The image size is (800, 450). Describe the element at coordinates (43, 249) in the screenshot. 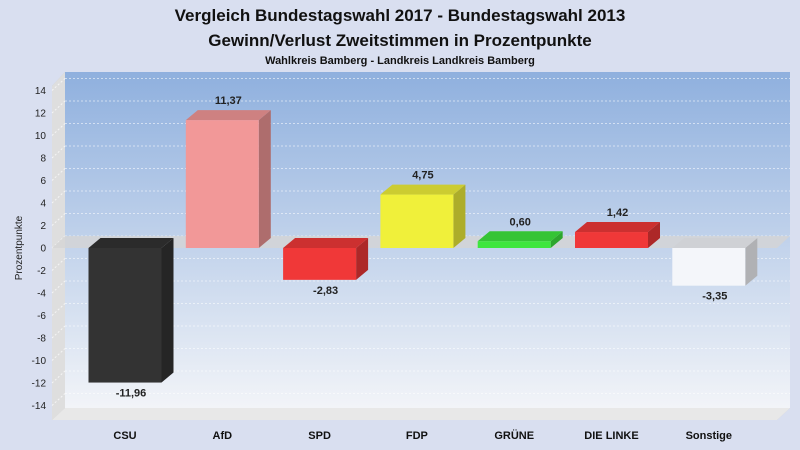

I see `y-tick-label: 0` at that location.